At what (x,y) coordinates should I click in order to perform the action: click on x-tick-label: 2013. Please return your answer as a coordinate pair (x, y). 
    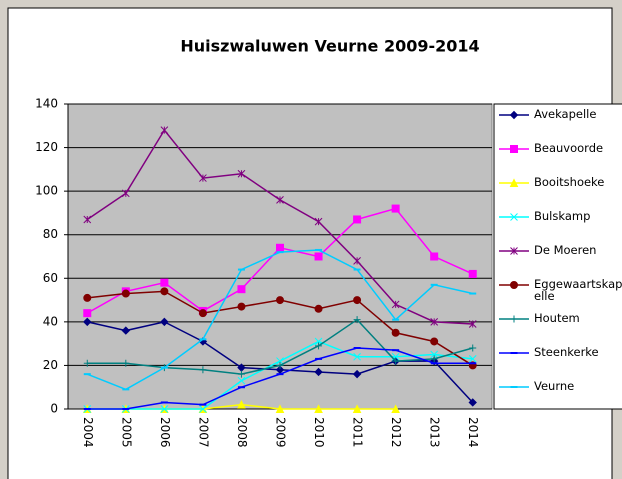
    Looking at the image, I should click on (435, 432).